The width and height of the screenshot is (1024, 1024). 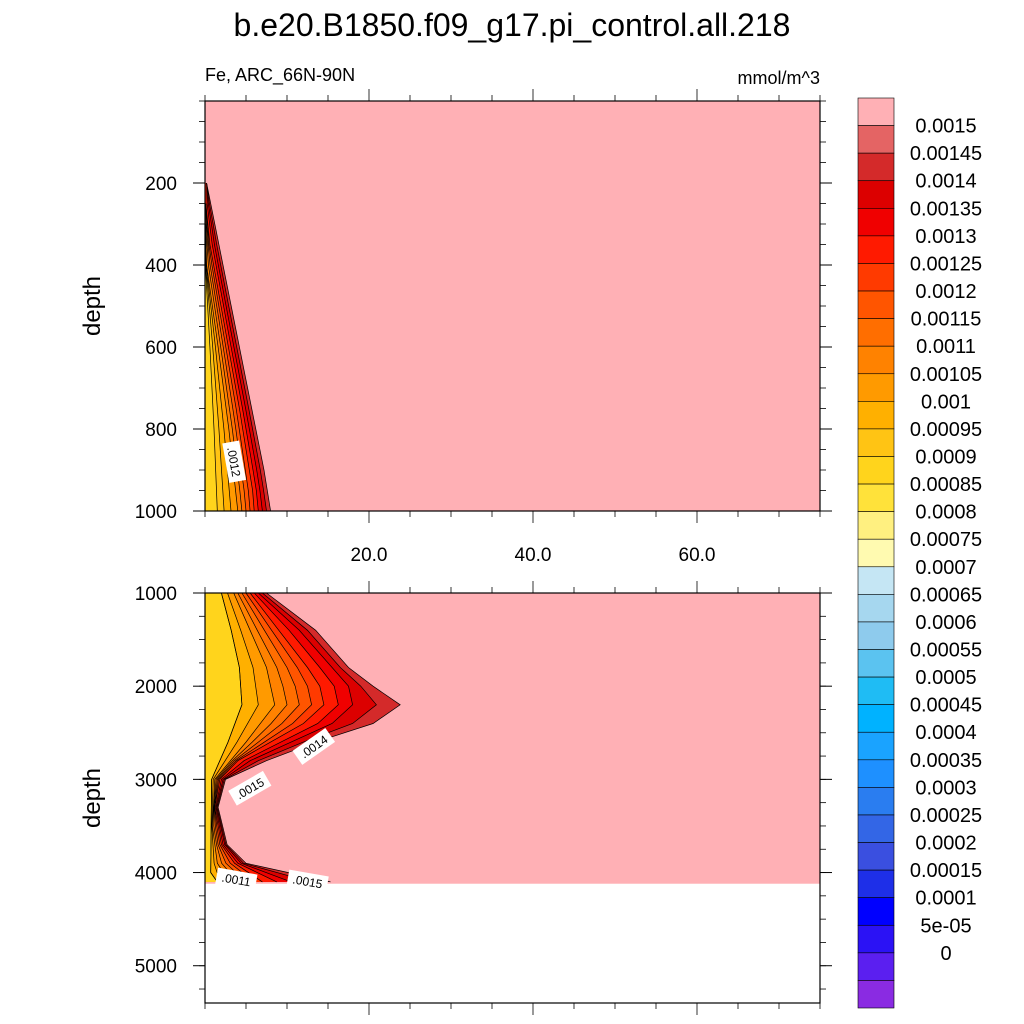 I want to click on colorbar-label: 0.0013, so click(x=945, y=237).